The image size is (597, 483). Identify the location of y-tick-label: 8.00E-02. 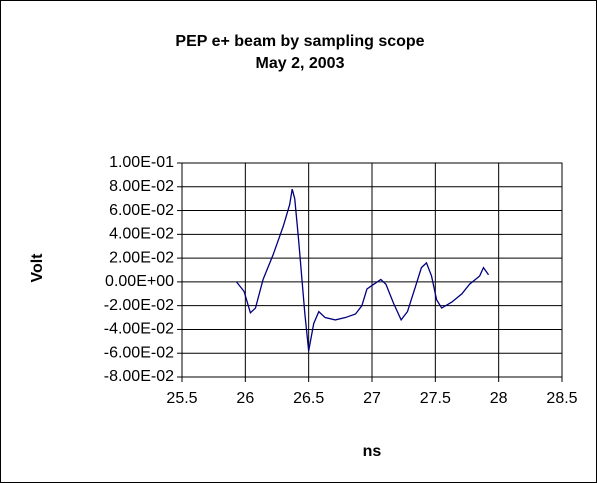
(141, 186).